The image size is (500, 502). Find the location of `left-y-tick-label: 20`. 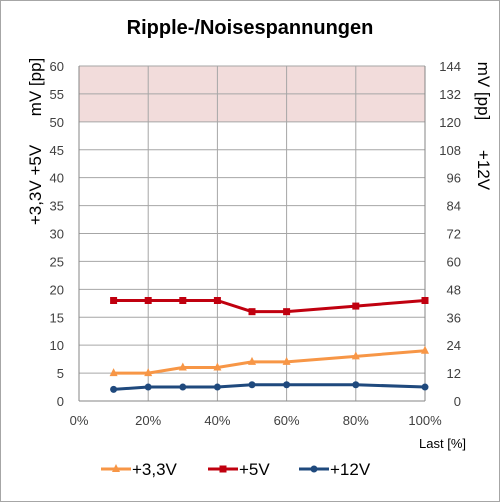

left-y-tick-label: 20 is located at coordinates (57, 289).